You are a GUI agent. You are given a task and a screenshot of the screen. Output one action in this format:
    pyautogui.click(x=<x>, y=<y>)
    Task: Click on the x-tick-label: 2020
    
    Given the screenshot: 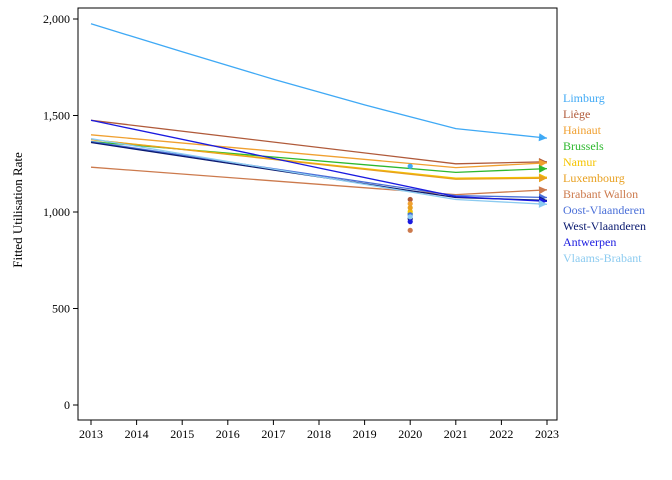 What is the action you would take?
    pyautogui.click(x=410, y=434)
    